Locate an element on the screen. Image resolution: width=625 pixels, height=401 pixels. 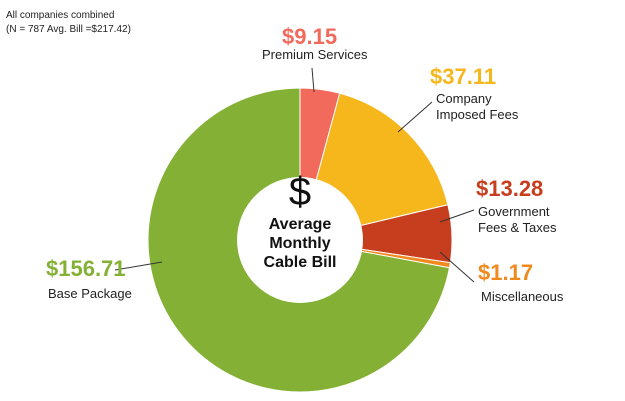
note: All companies combined is located at coordinates (60, 15).